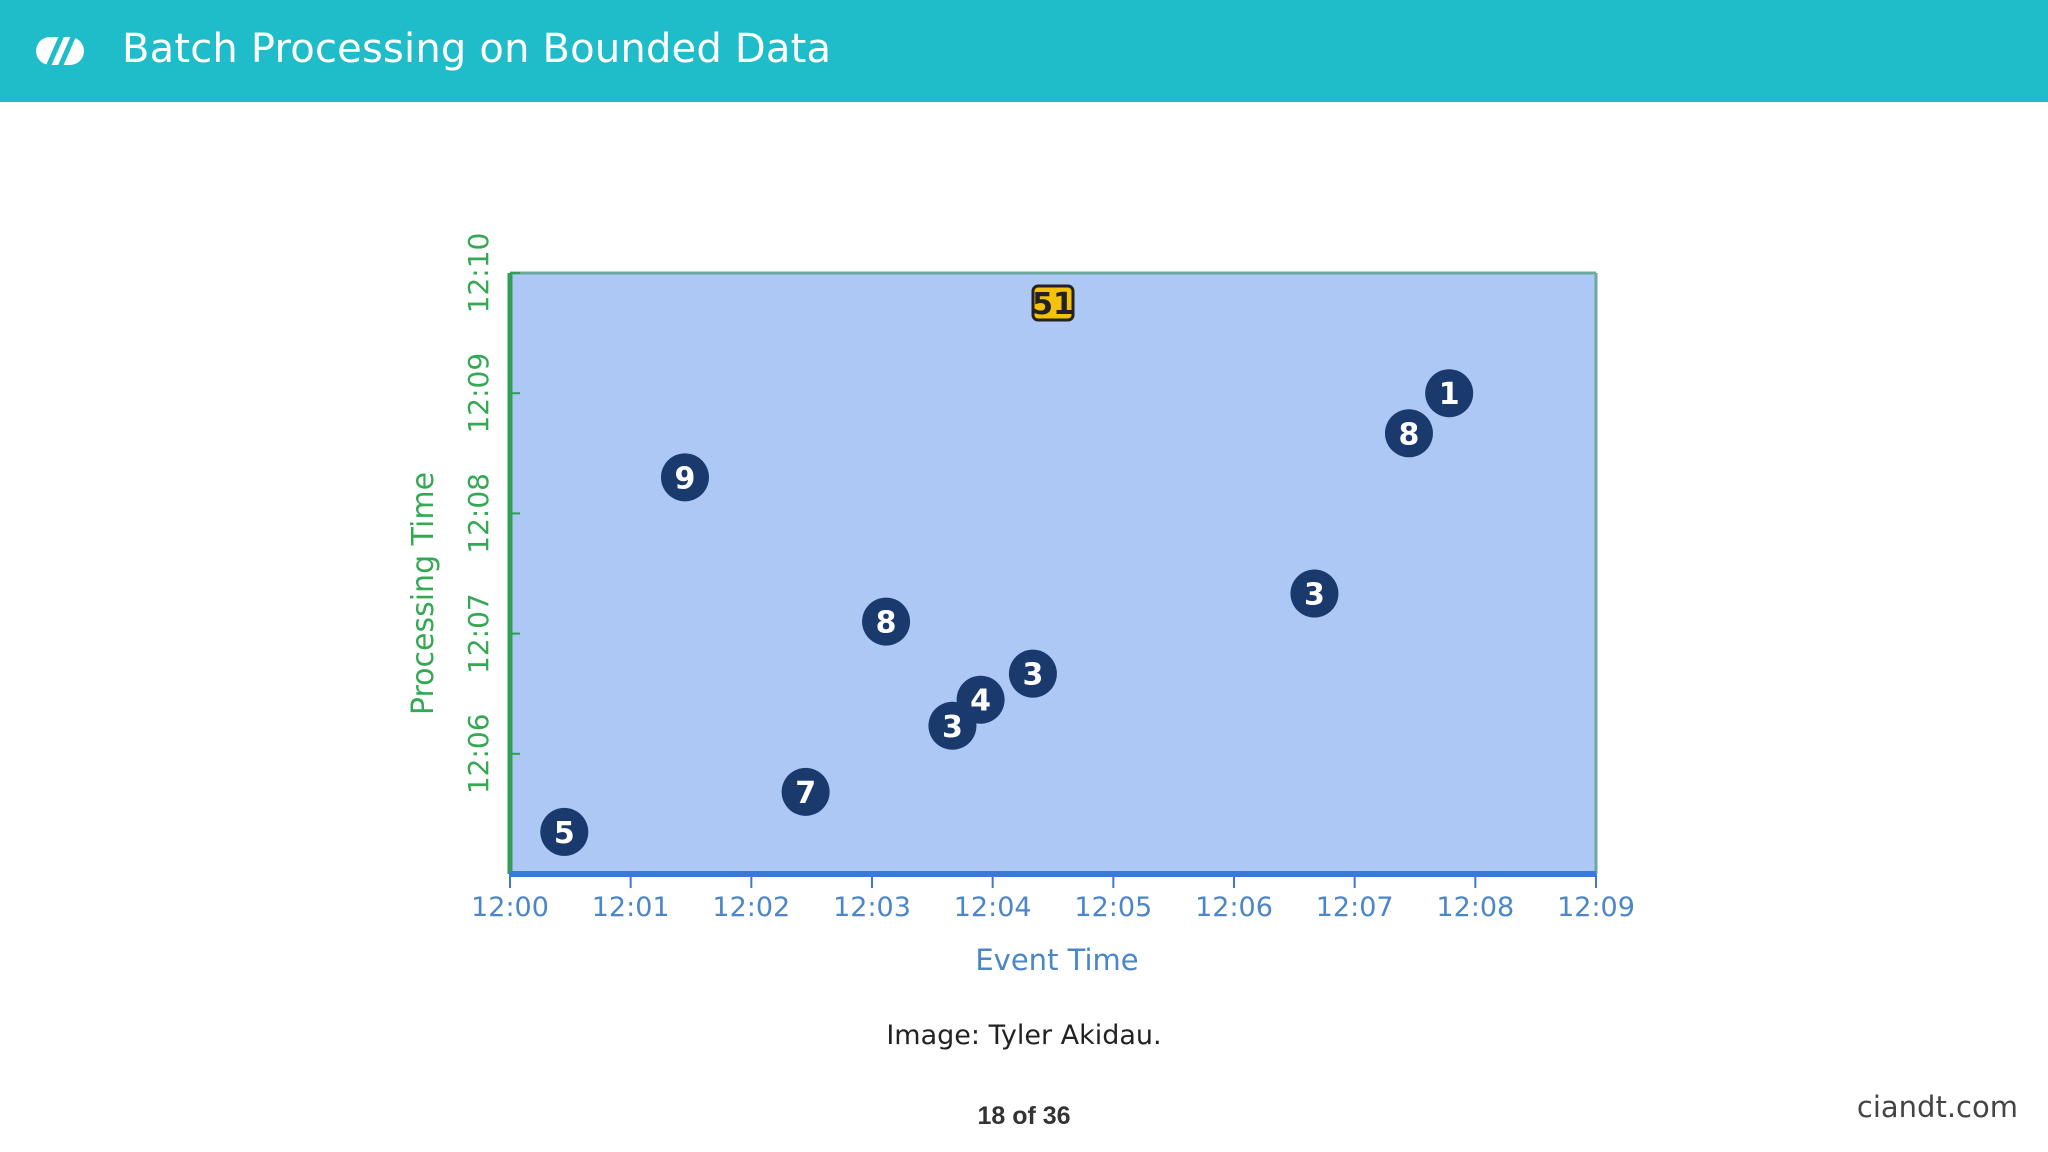 The height and width of the screenshot is (1152, 2048). I want to click on y-axis-label: Processing Time, so click(423, 593).